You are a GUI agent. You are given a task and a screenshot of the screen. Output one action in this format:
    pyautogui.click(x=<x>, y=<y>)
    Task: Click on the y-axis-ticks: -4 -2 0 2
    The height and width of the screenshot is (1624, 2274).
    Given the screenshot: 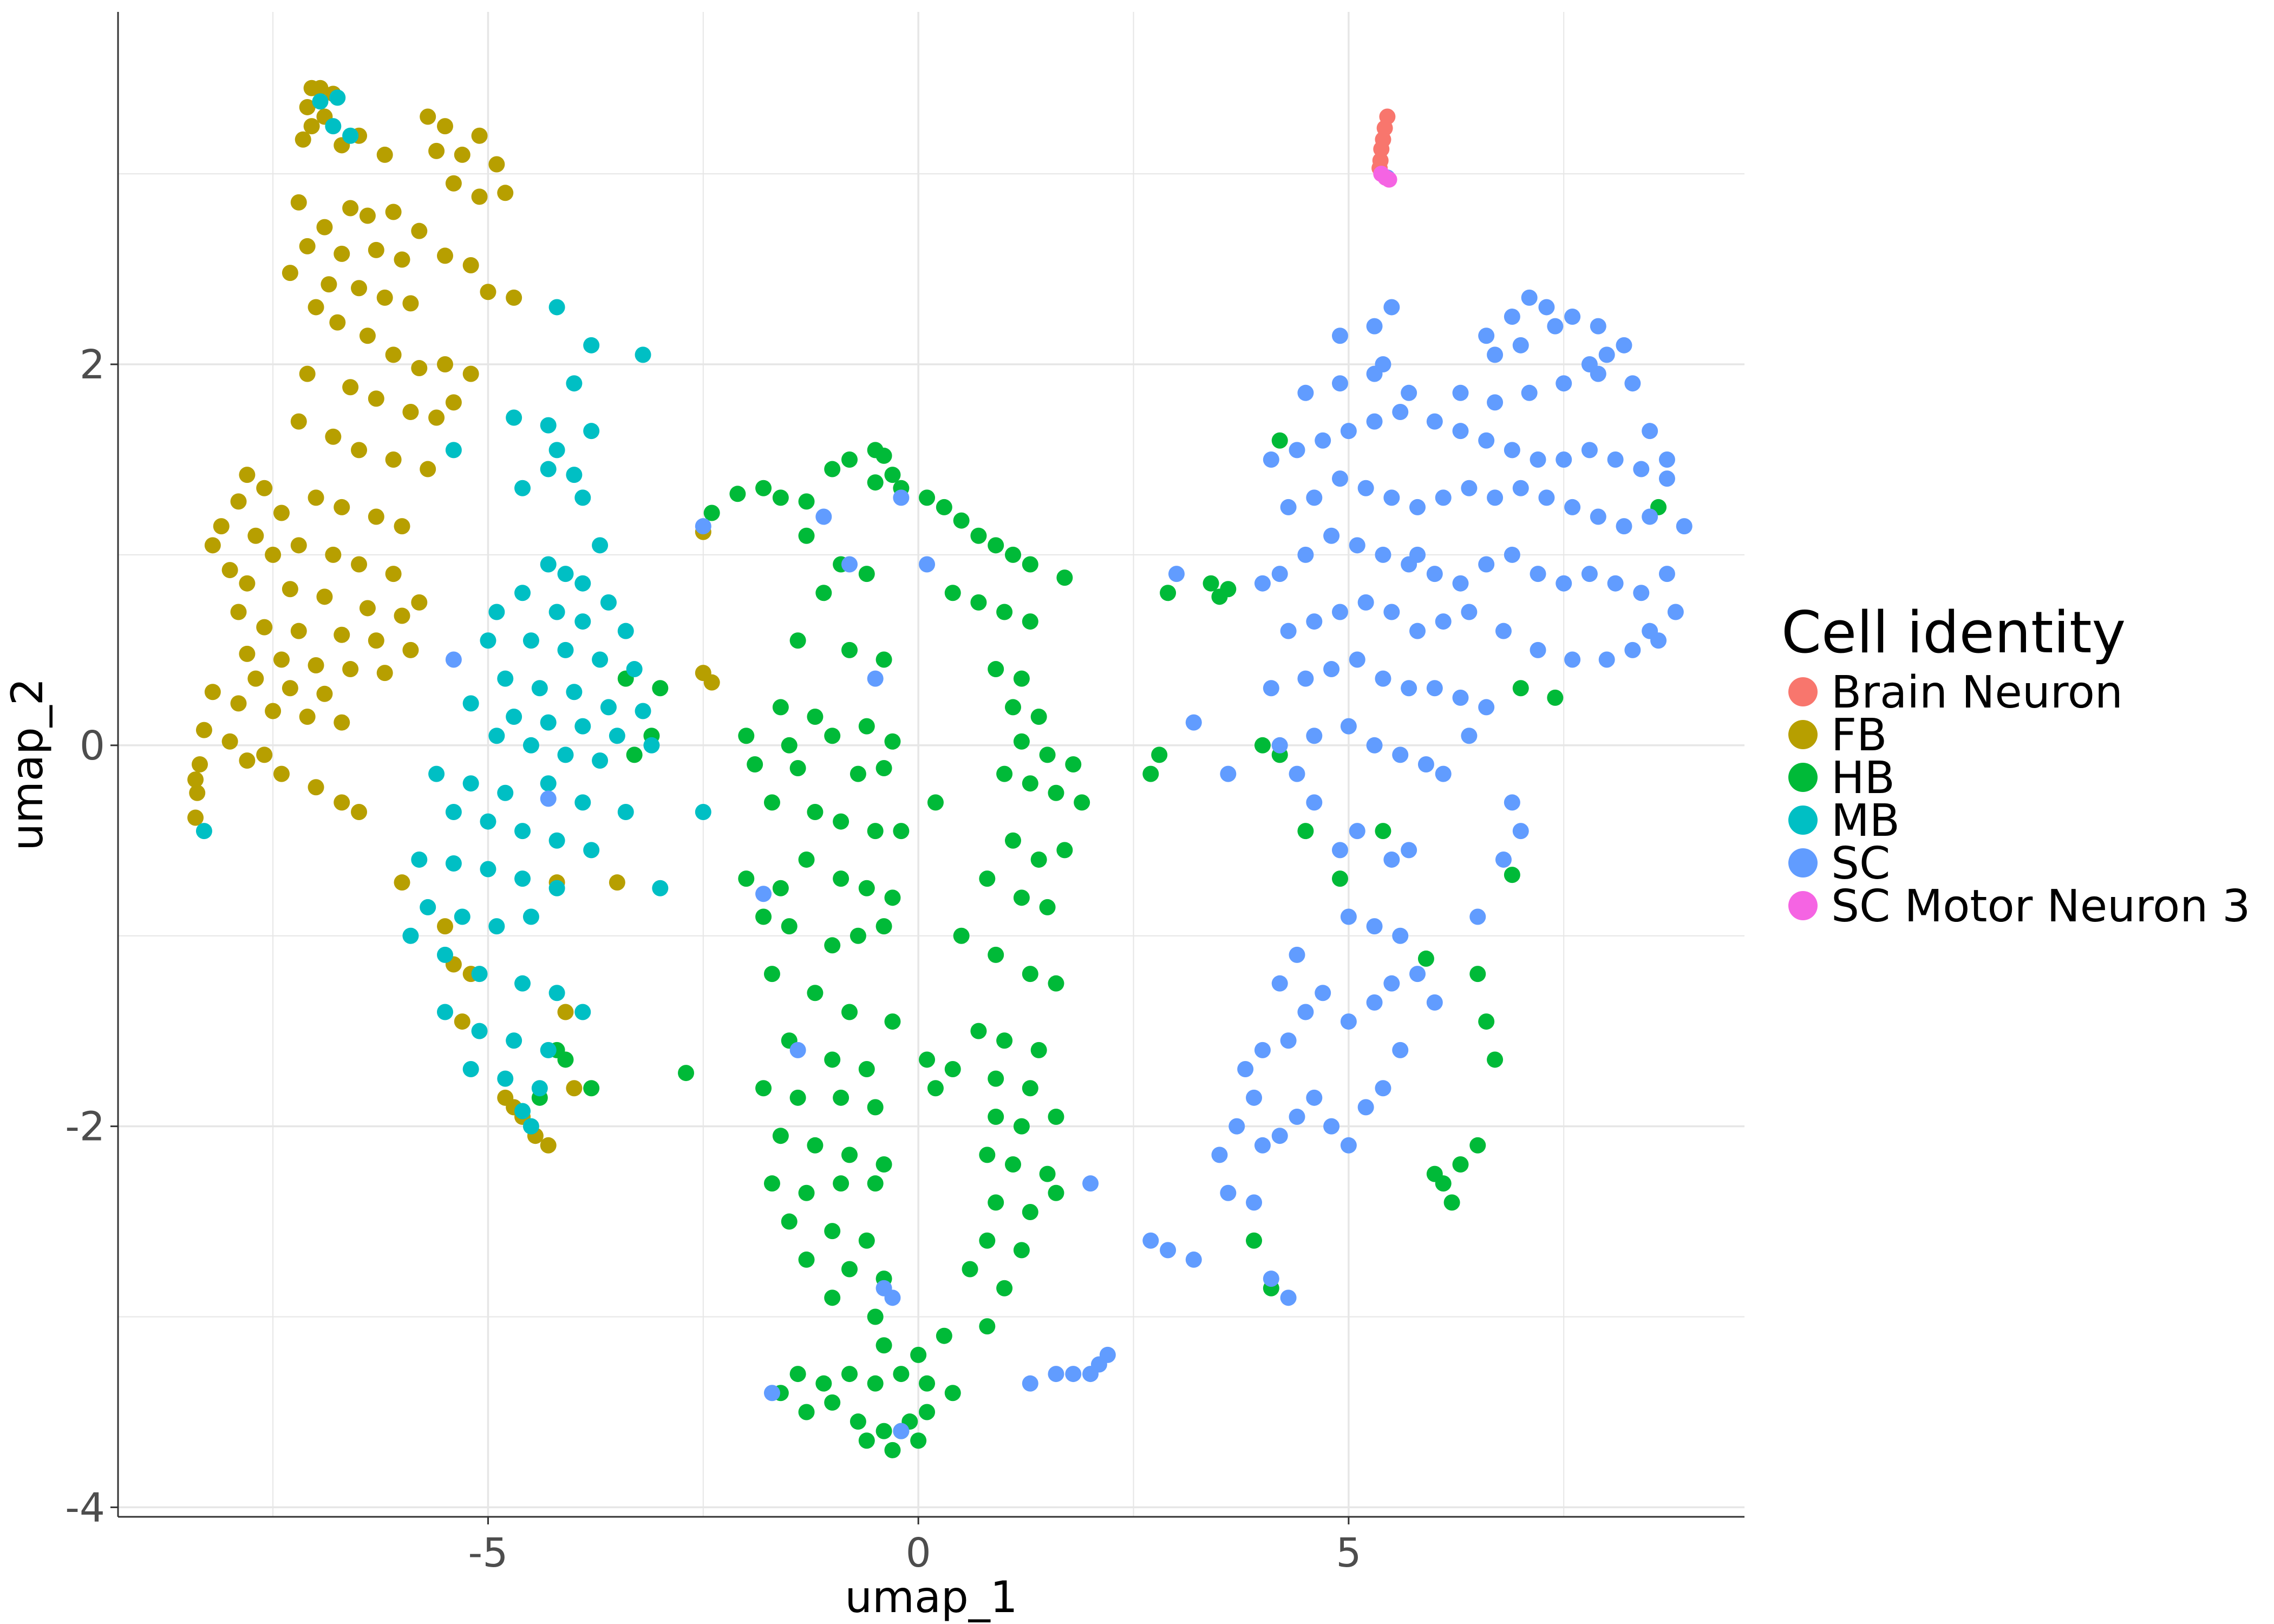 What is the action you would take?
    pyautogui.click(x=91, y=936)
    